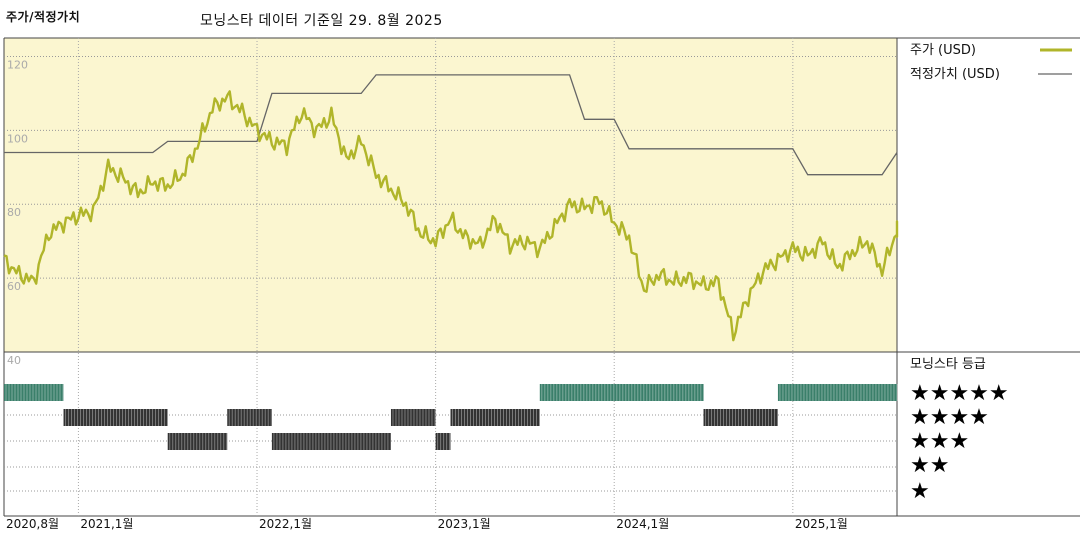 The image size is (1080, 540). What do you see at coordinates (959, 393) in the screenshot?
I see `rating-row-5: ★★★★★` at bounding box center [959, 393].